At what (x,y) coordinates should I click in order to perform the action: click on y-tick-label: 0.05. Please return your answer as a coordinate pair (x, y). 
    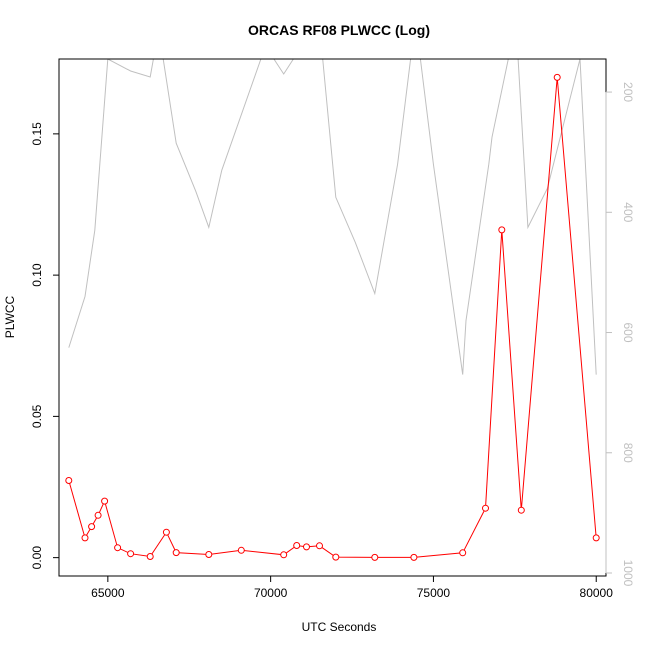
    Looking at the image, I should click on (37, 416).